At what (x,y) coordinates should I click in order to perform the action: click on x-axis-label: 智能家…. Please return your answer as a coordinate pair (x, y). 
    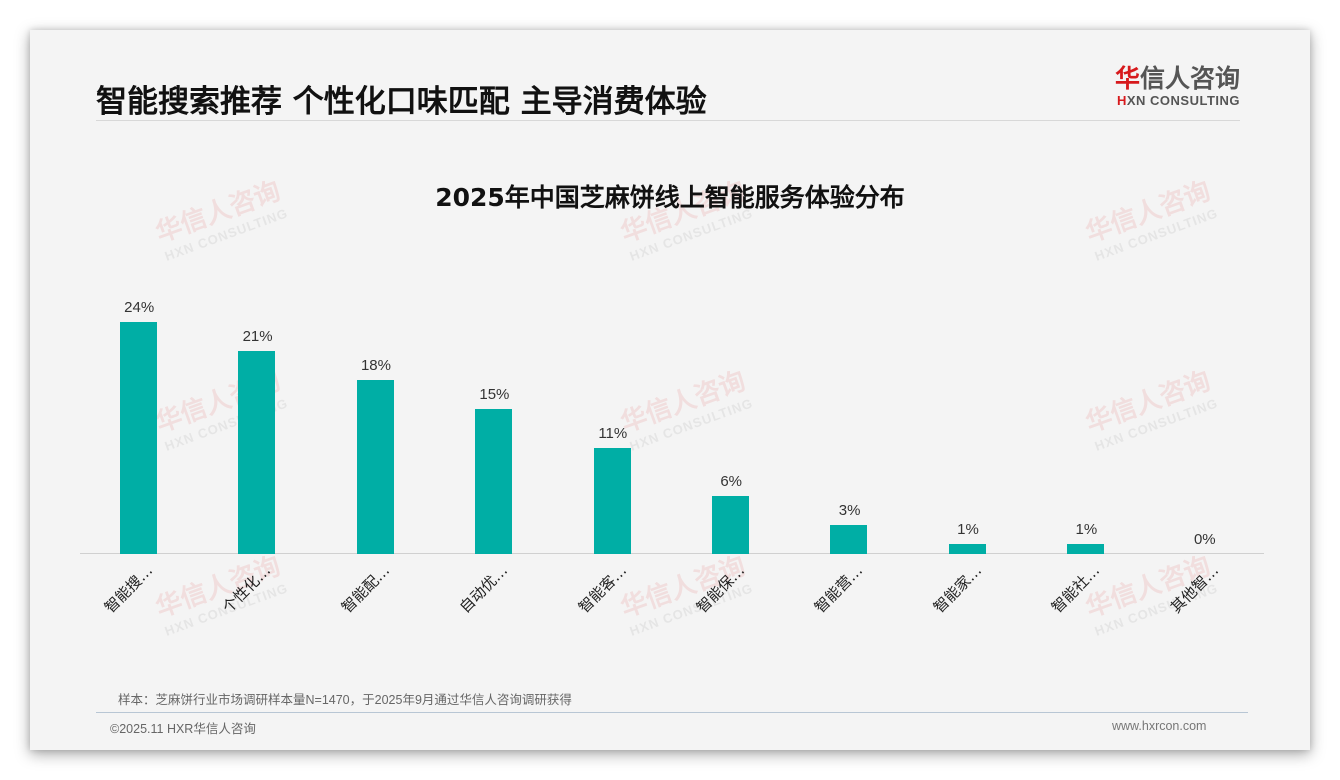
    Looking at the image, I should click on (957, 589).